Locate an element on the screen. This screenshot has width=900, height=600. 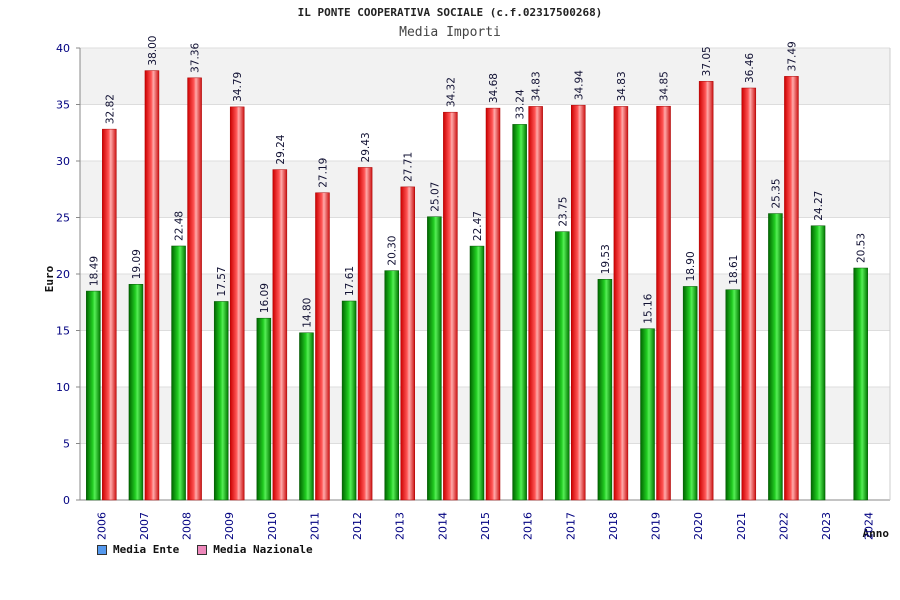
data-label-ente: 17.57 is located at coordinates (222, 281).